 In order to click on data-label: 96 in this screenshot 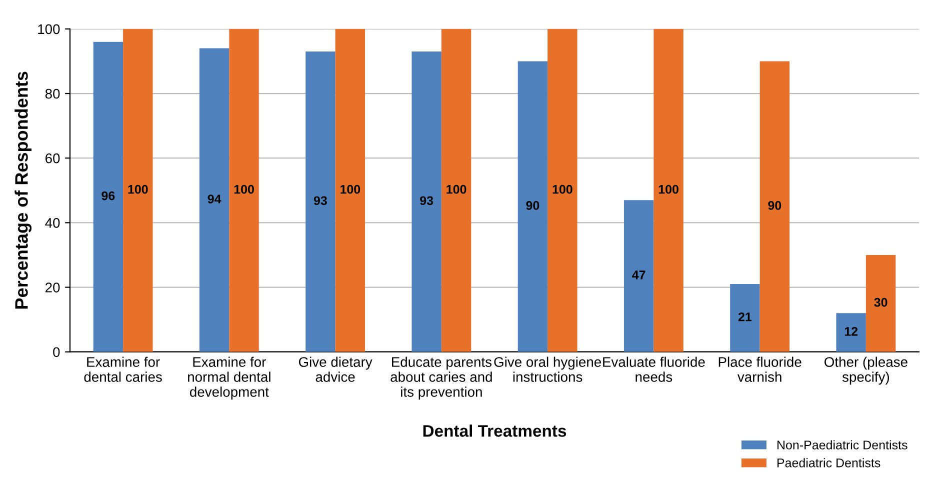, I will do `click(108, 195)`.